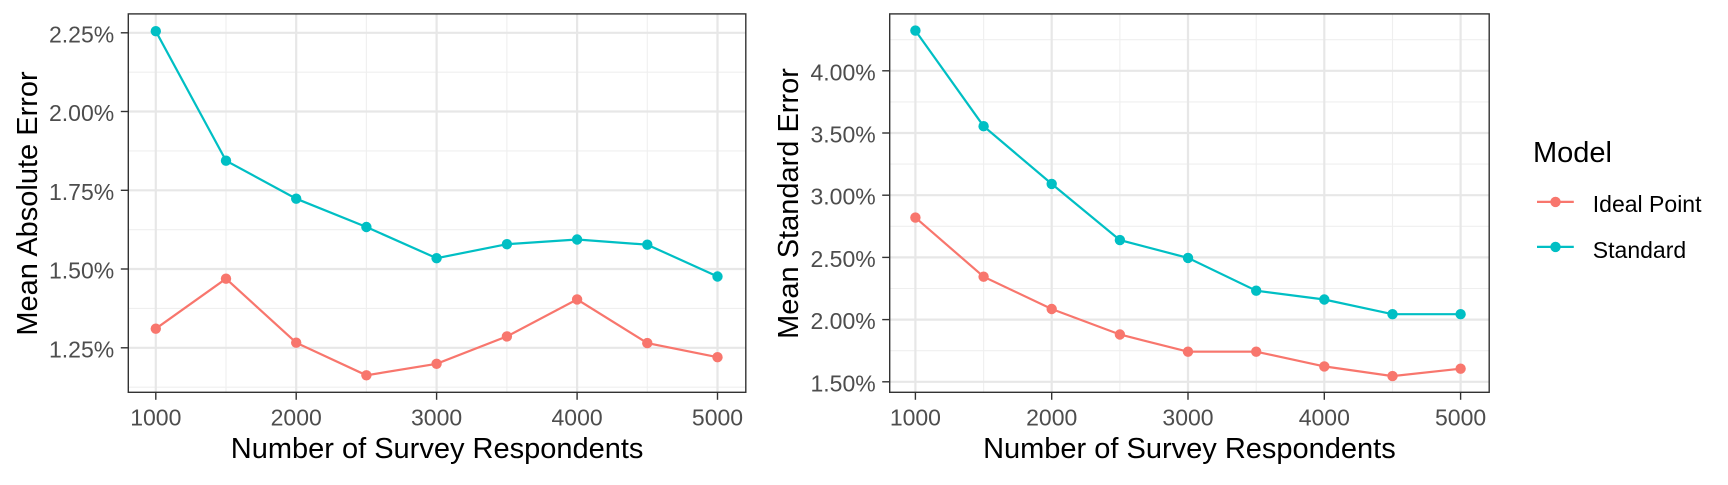 The image size is (1728, 485). I want to click on svg-text: 2.25%, so click(81, 34).